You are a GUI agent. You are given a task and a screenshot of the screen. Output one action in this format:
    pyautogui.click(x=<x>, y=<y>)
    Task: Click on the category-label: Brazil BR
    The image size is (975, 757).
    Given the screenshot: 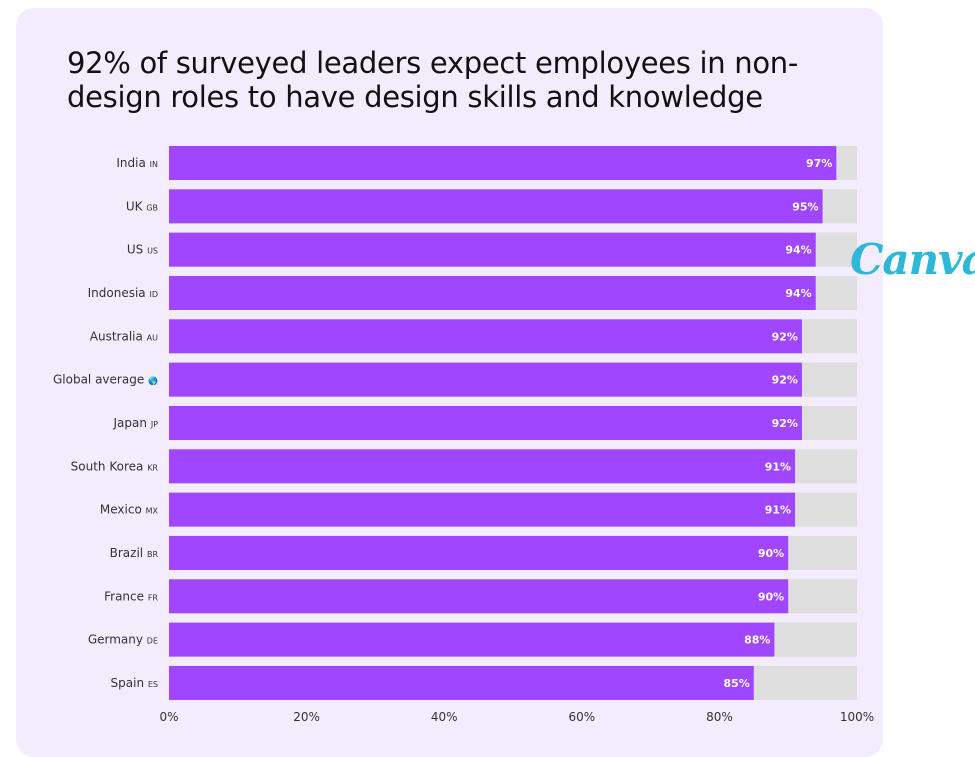 What is the action you would take?
    pyautogui.click(x=134, y=553)
    